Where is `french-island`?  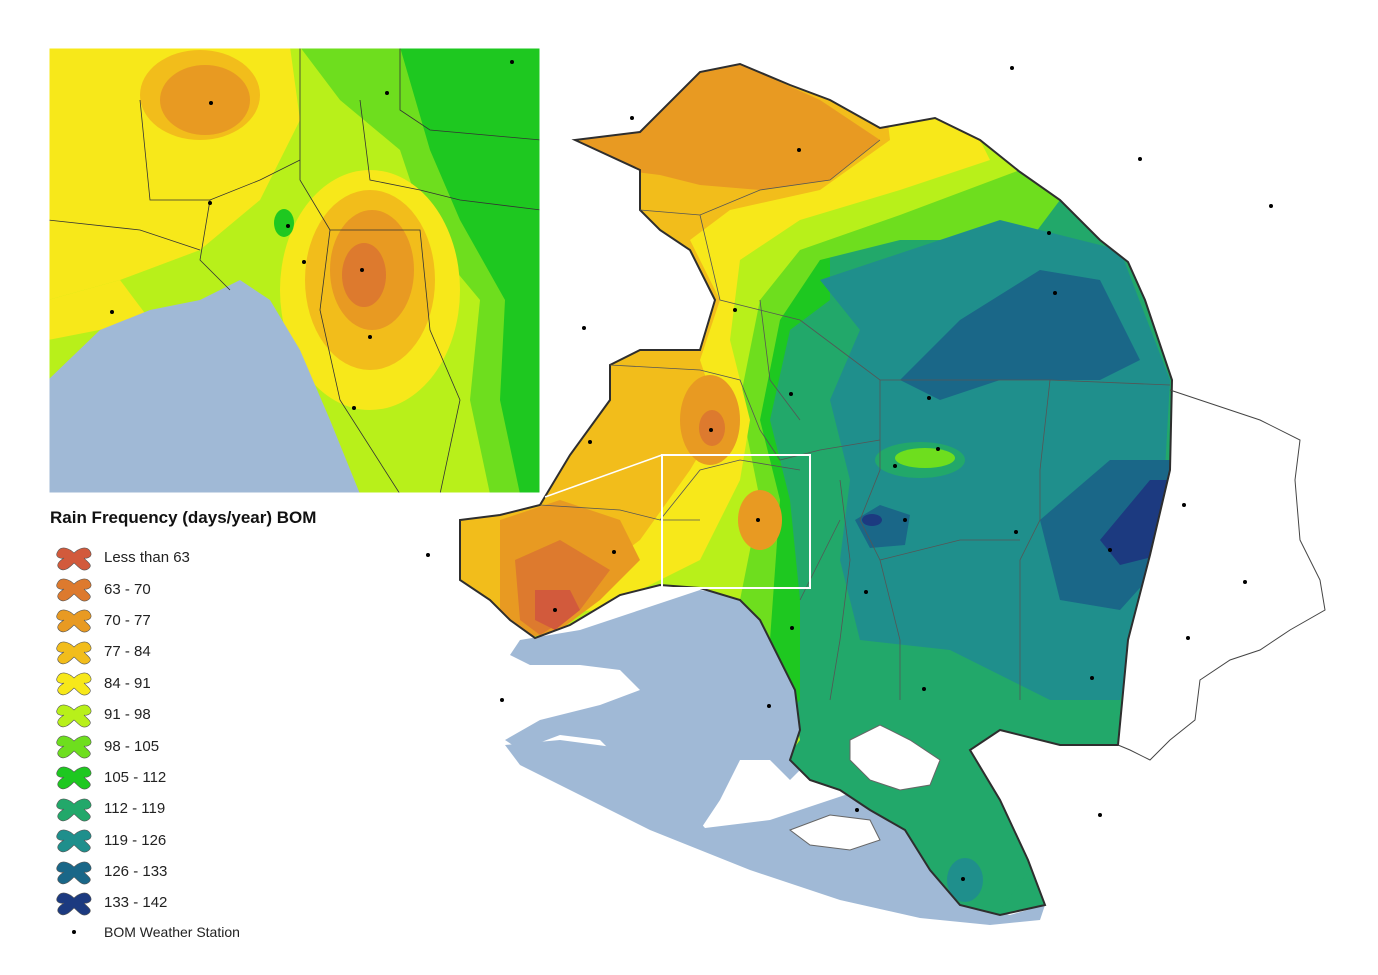
french-island is located at coordinates (895, 757).